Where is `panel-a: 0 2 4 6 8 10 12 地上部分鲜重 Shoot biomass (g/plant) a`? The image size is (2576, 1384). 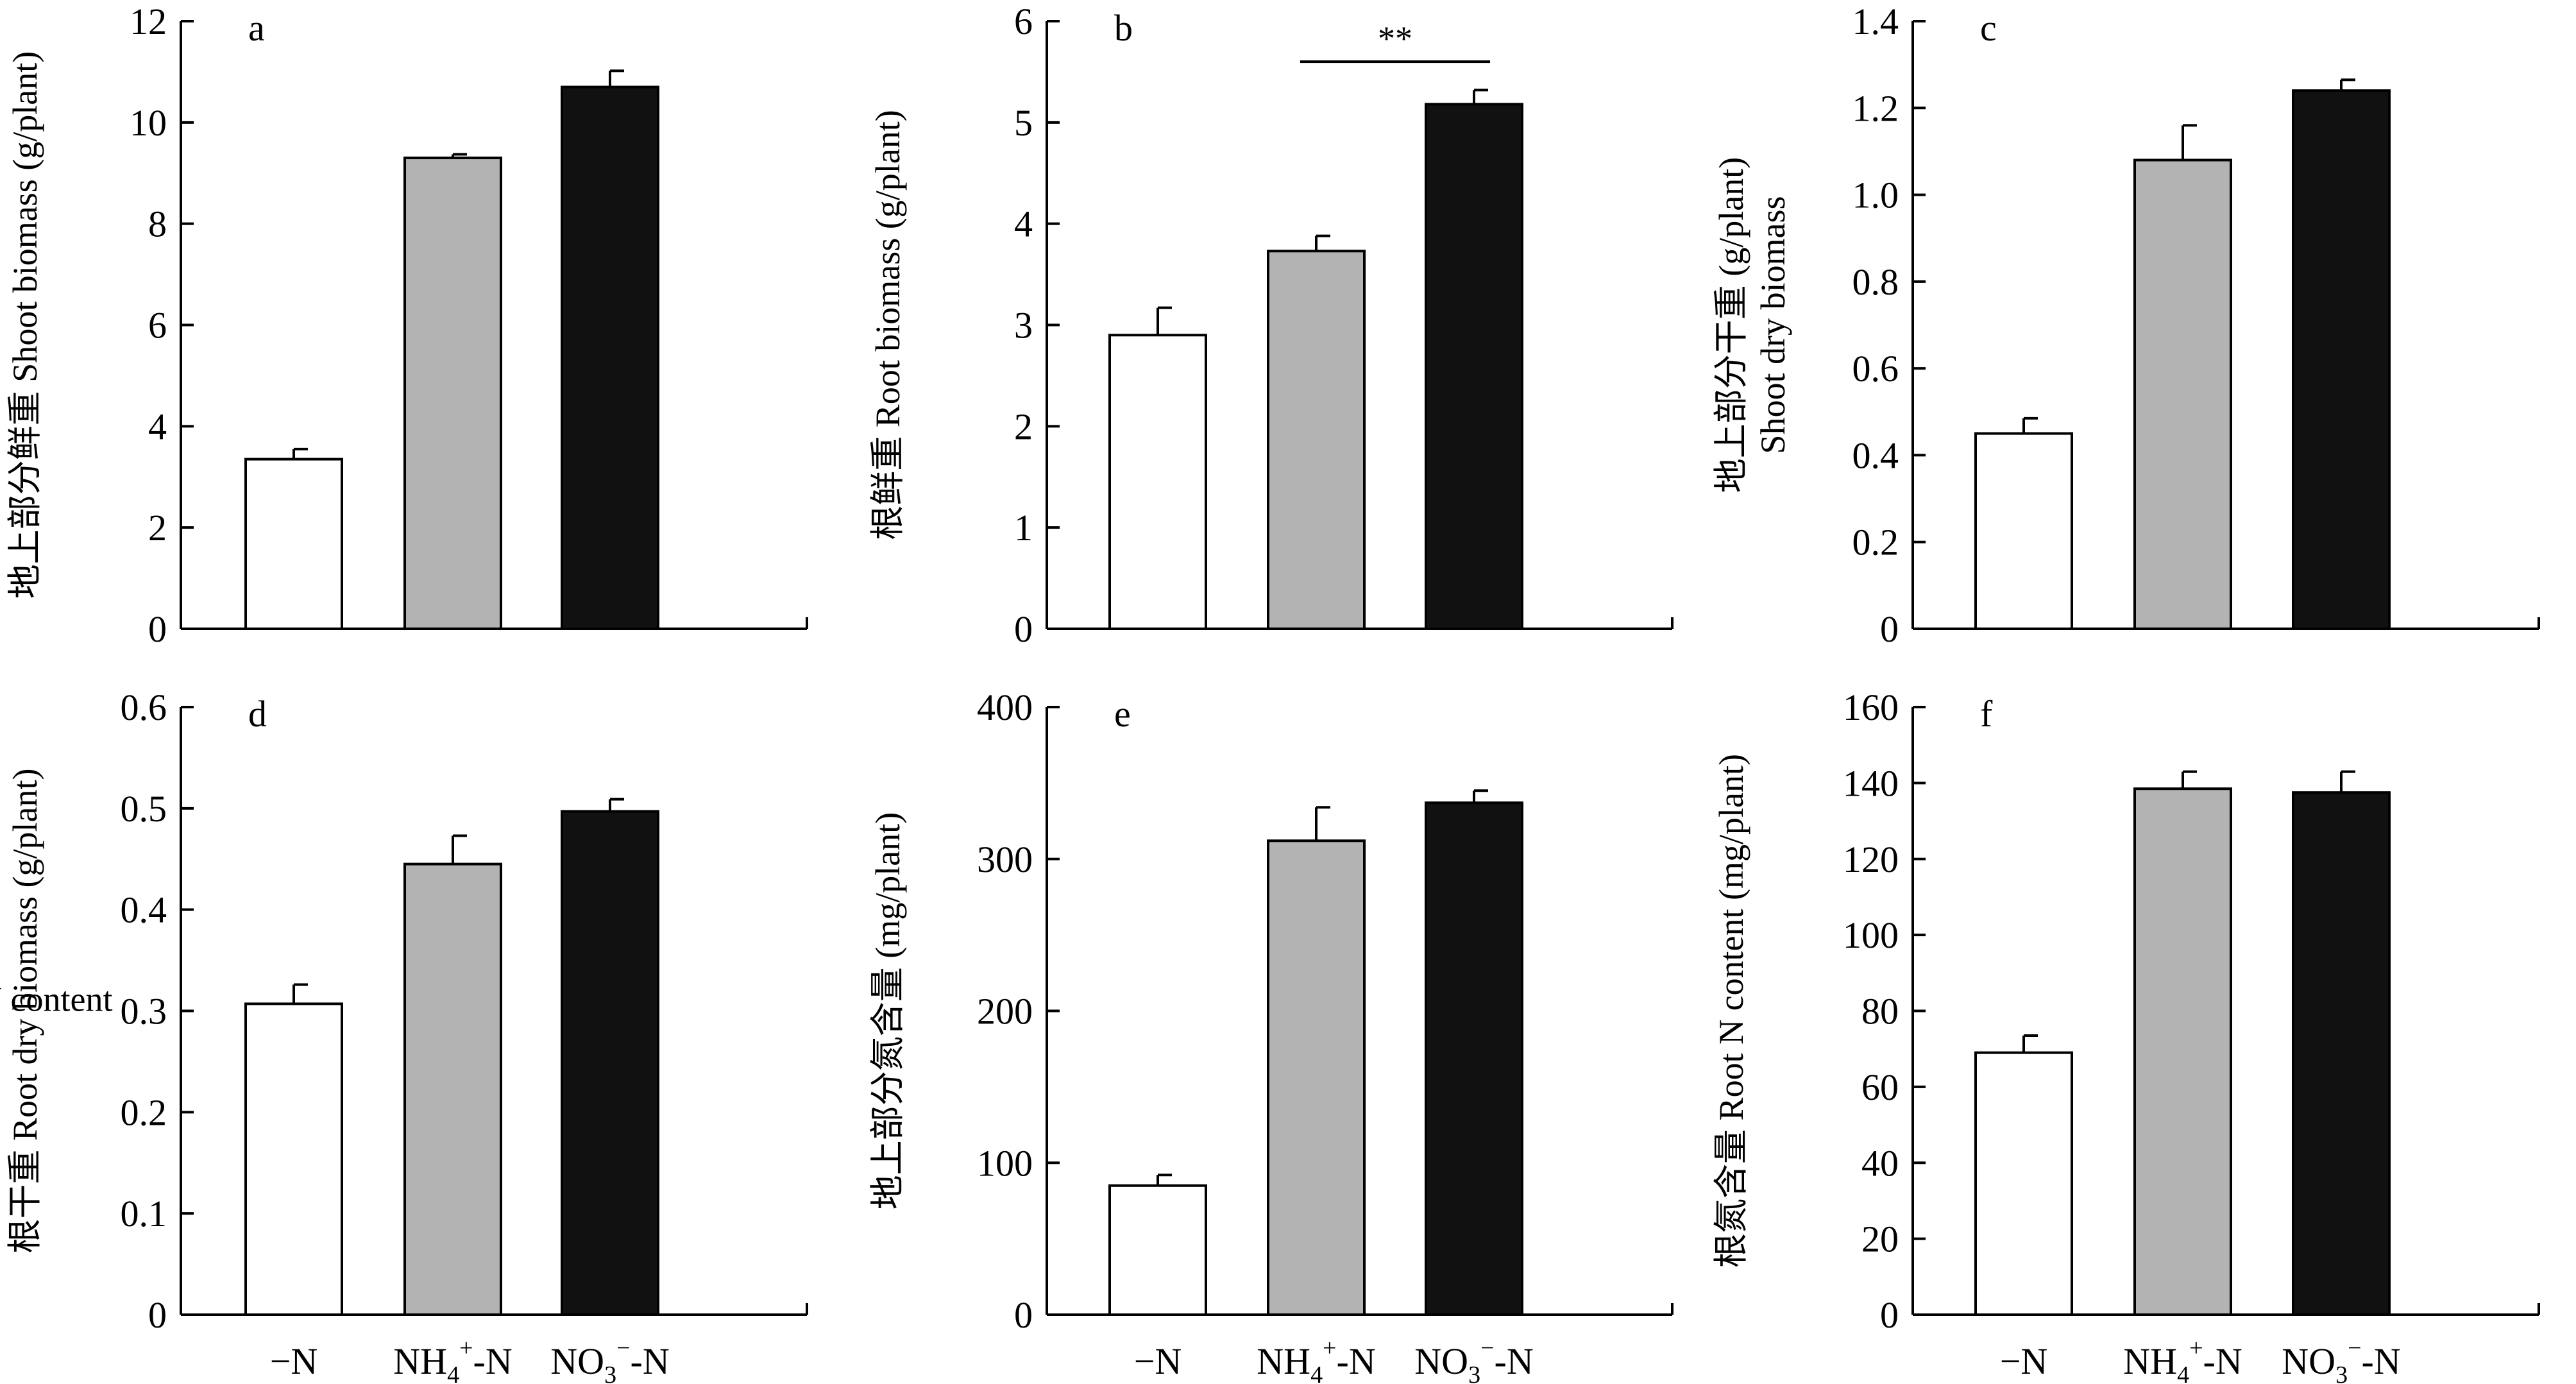 panel-a: 0 2 4 6 8 10 12 地上部分鲜重 Shoot biomass (g/plant) a is located at coordinates (407, 325).